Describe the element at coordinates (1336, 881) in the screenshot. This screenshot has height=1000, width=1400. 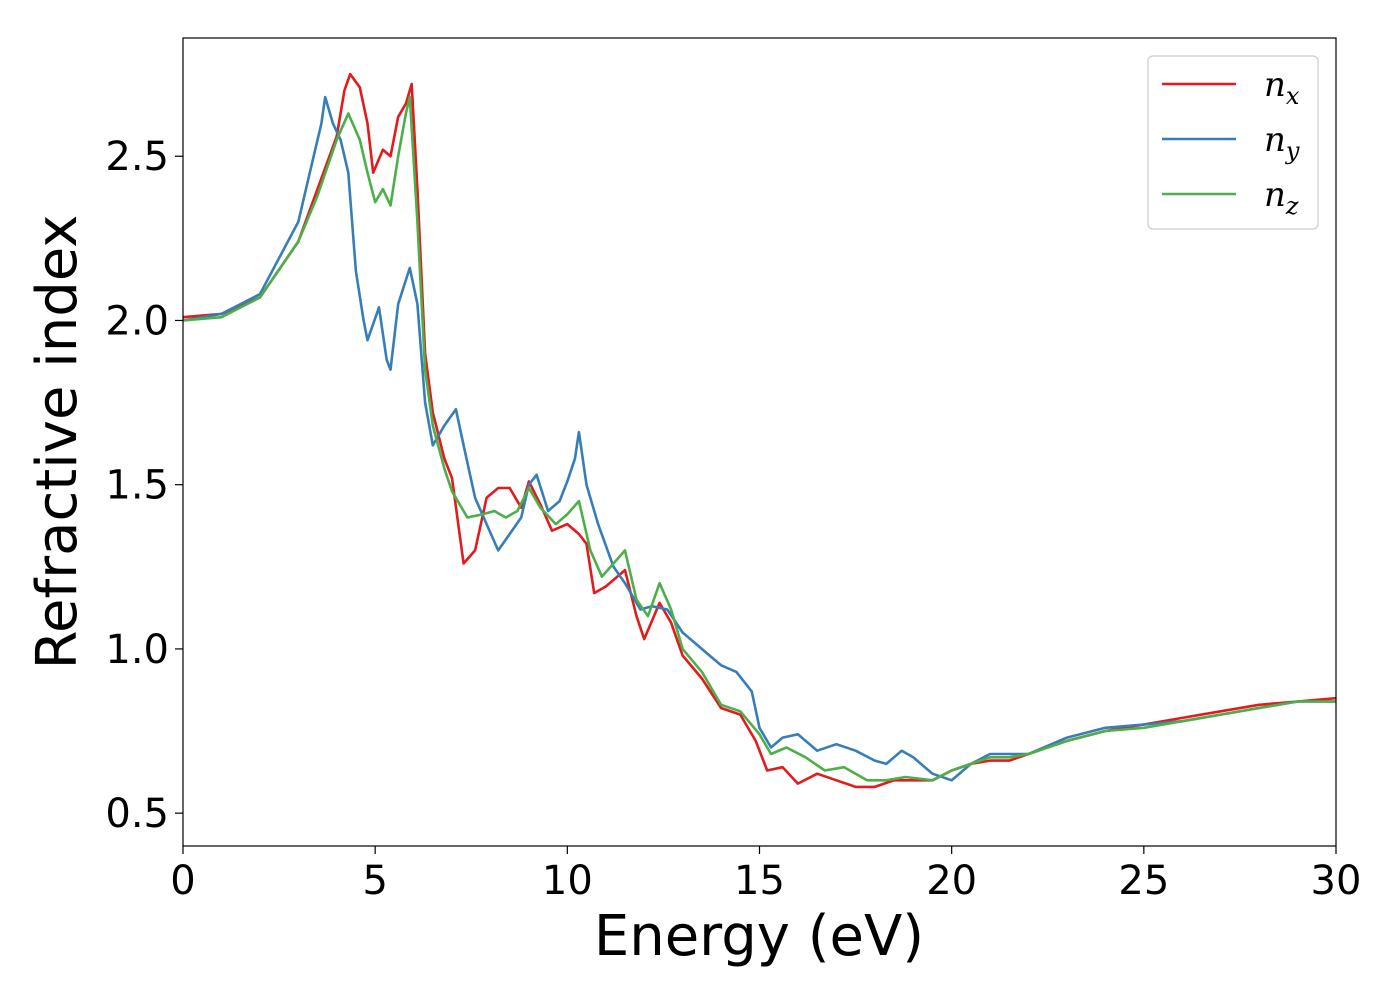
I see `x-tick-label: 30` at that location.